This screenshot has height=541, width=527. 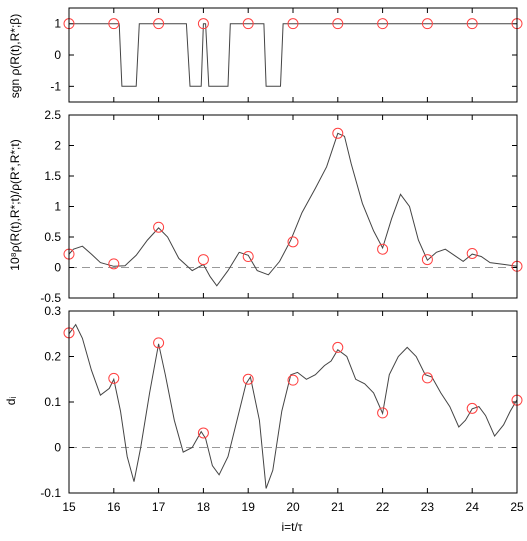 What do you see at coordinates (52, 237) in the screenshot?
I see `y-tick-label: 0.5` at bounding box center [52, 237].